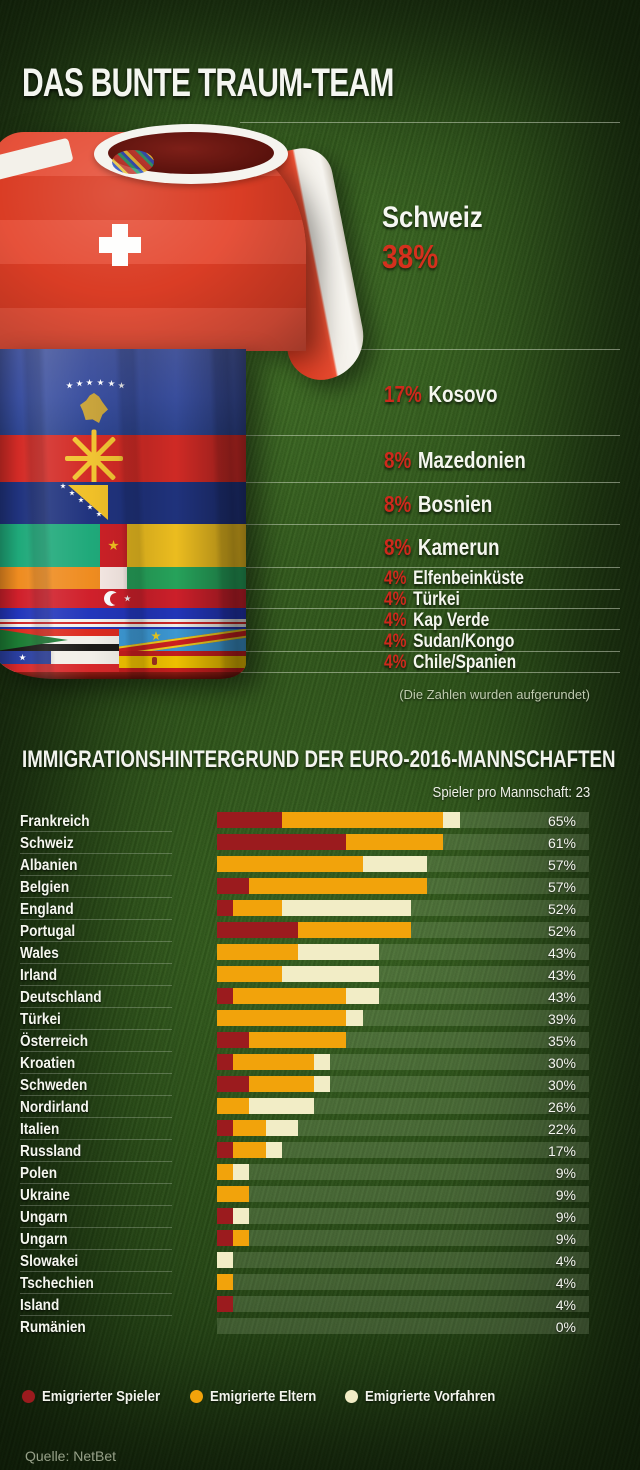 Image resolution: width=640 pixels, height=1470 pixels. I want to click on sudan-congo-flag-band, so click(123, 640).